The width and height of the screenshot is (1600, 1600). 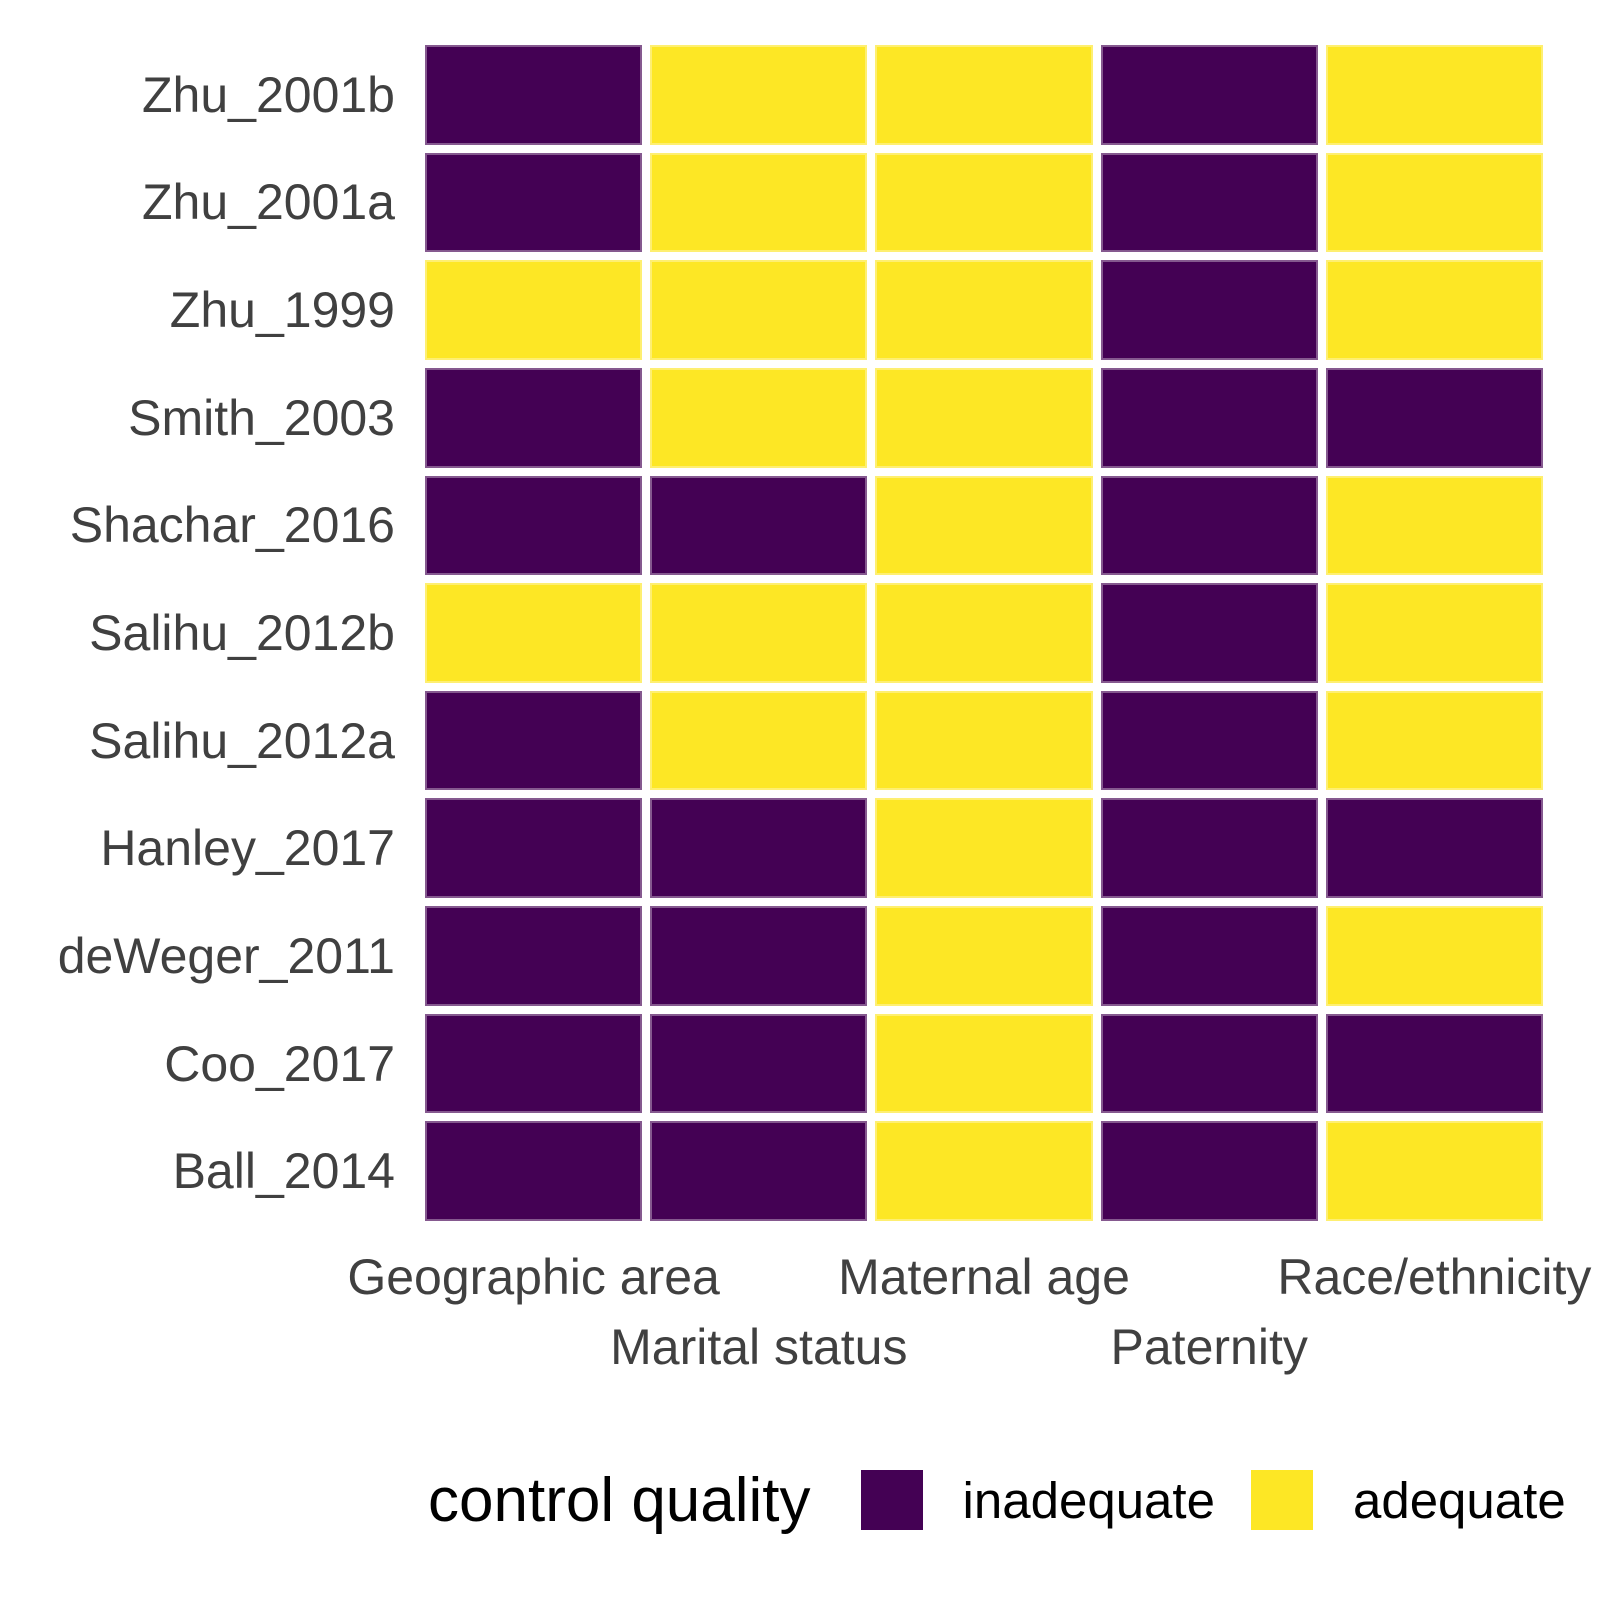 I want to click on x-axis-label: Maternal age, so click(x=984, y=1277).